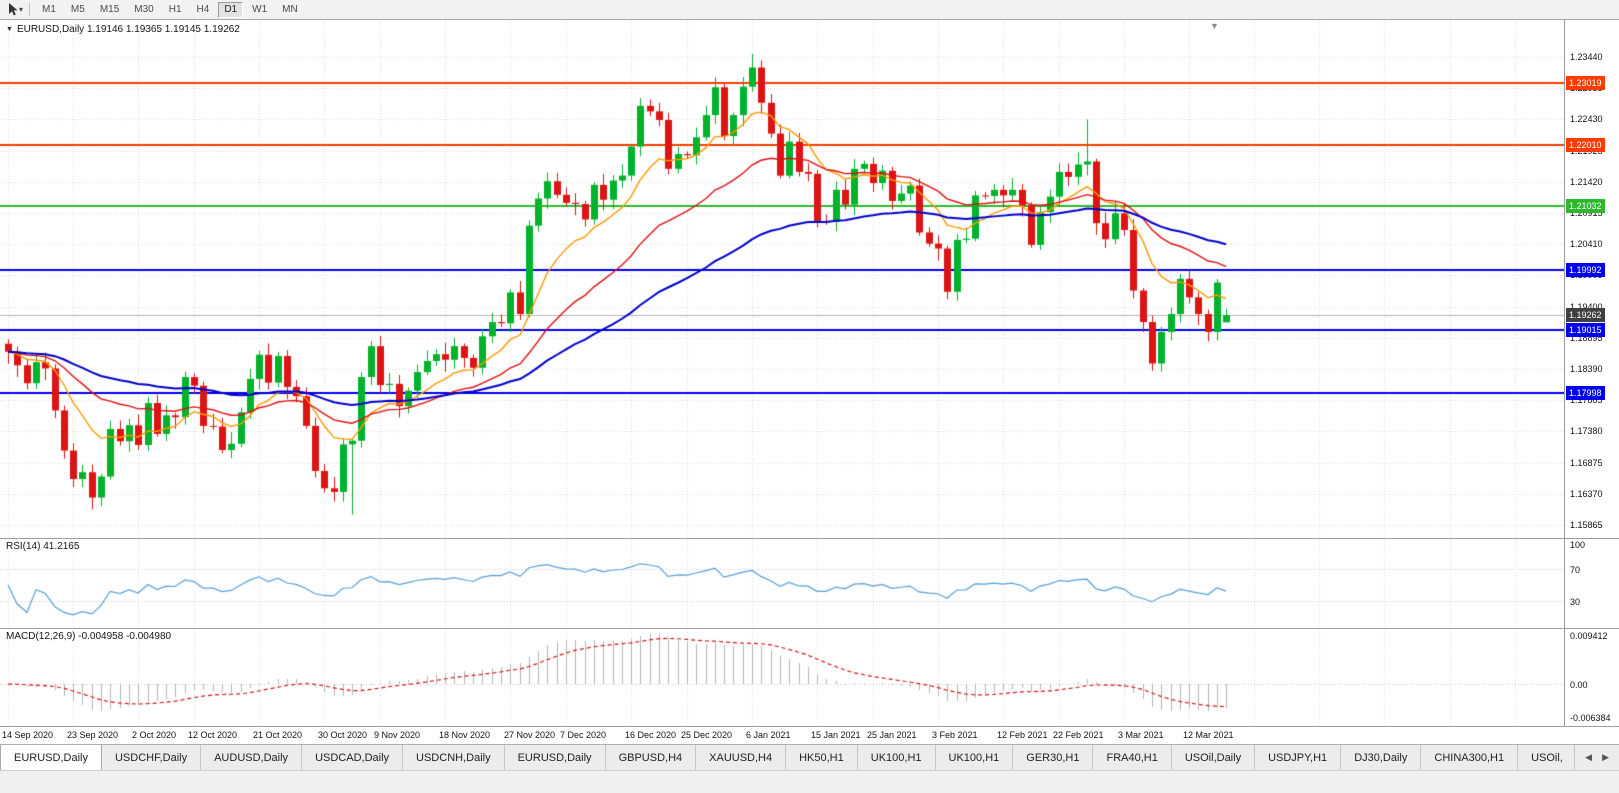 Image resolution: width=1619 pixels, height=793 pixels. What do you see at coordinates (43, 546) in the screenshot?
I see `rsi-indicator-label: RSI(14) 41.2165` at bounding box center [43, 546].